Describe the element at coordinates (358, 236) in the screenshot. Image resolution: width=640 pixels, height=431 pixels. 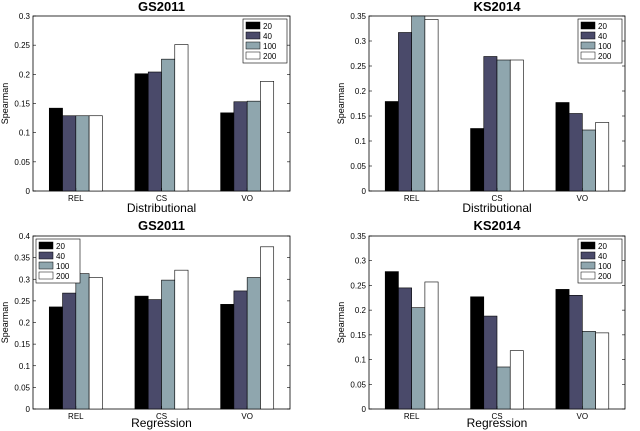
I see `y-tick-label: 0.35` at that location.